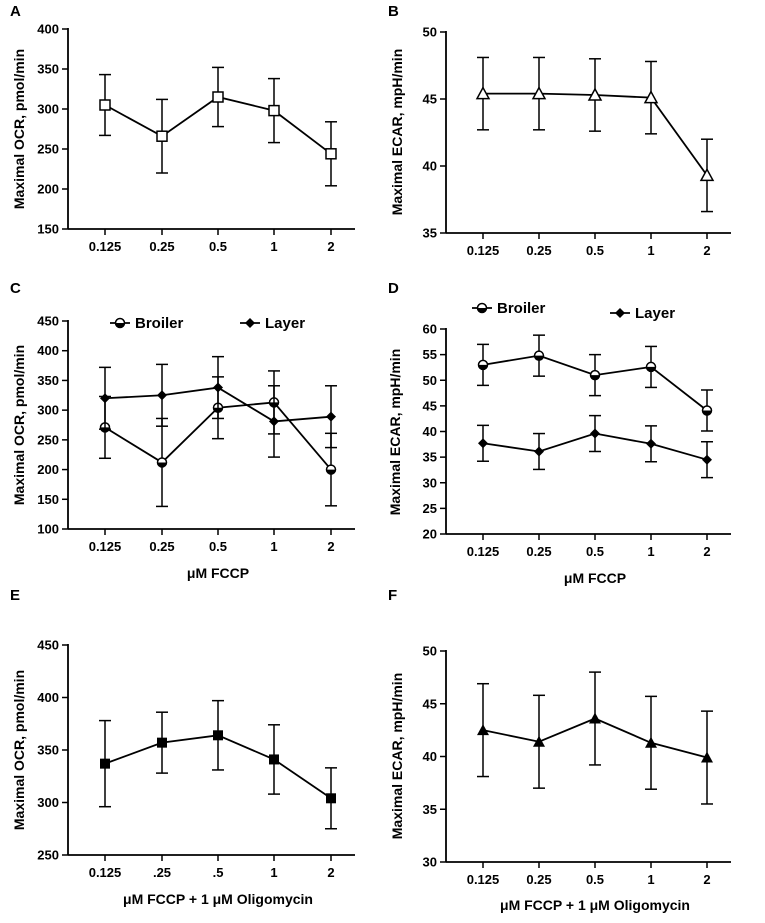  What do you see at coordinates (159, 323) in the screenshot?
I see `legend-label: Broiler` at bounding box center [159, 323].